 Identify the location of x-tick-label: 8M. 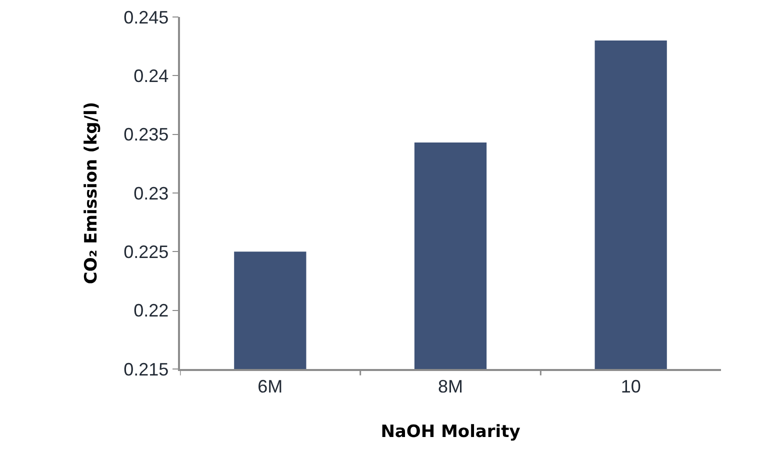
(451, 386).